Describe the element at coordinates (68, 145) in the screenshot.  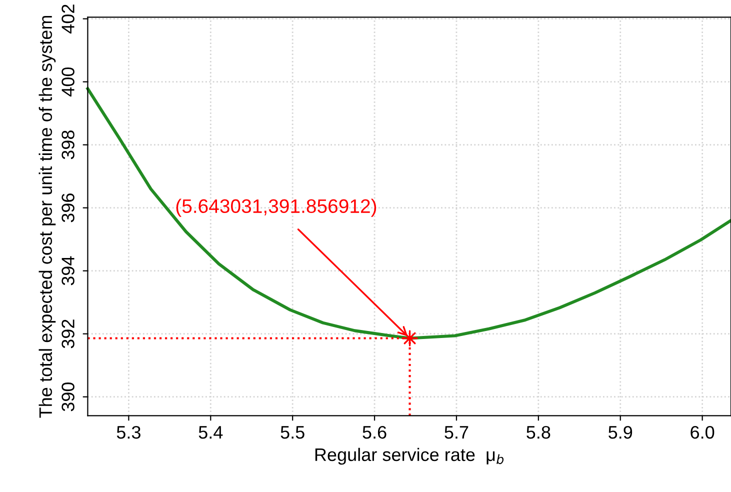
I see `y-tick-label: 398` at that location.